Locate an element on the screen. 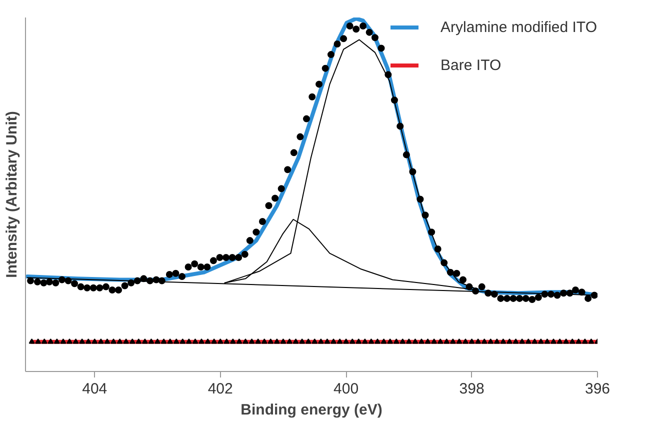 Image resolution: width=650 pixels, height=421 pixels. legend-label: Bare ITO is located at coordinates (471, 65).